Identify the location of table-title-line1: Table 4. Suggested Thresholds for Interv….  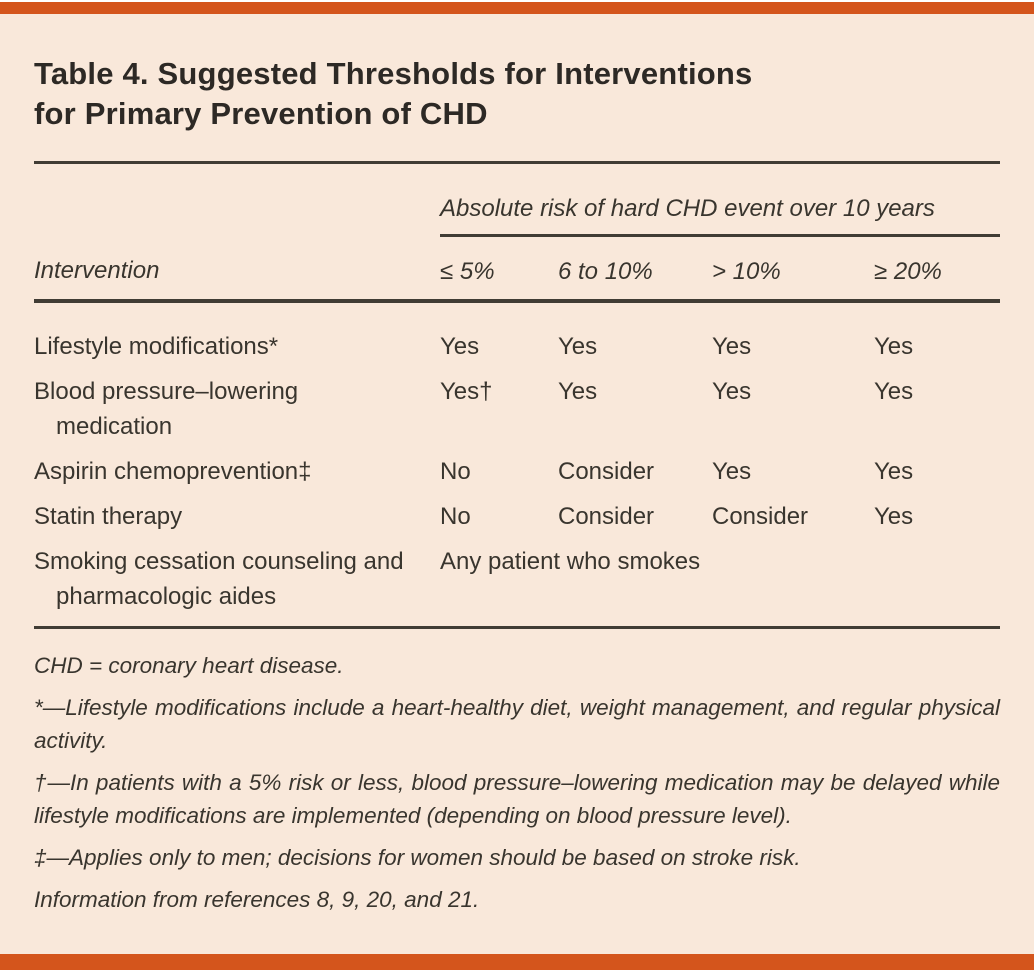
(393, 73).